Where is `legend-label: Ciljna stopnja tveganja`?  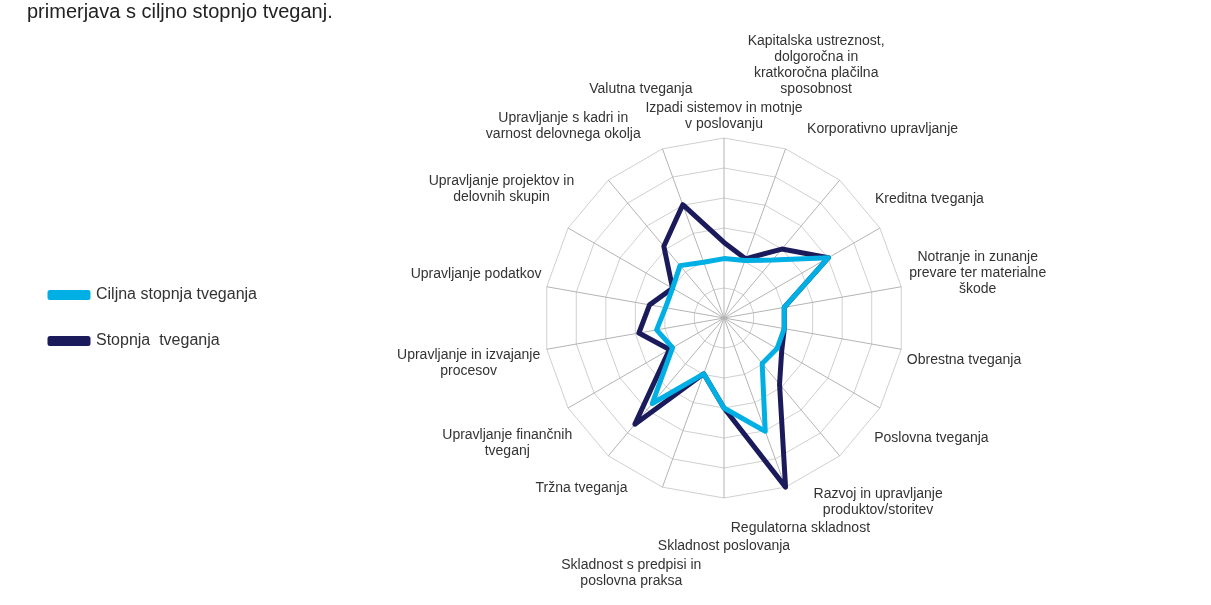
legend-label: Ciljna stopnja tveganja is located at coordinates (177, 294).